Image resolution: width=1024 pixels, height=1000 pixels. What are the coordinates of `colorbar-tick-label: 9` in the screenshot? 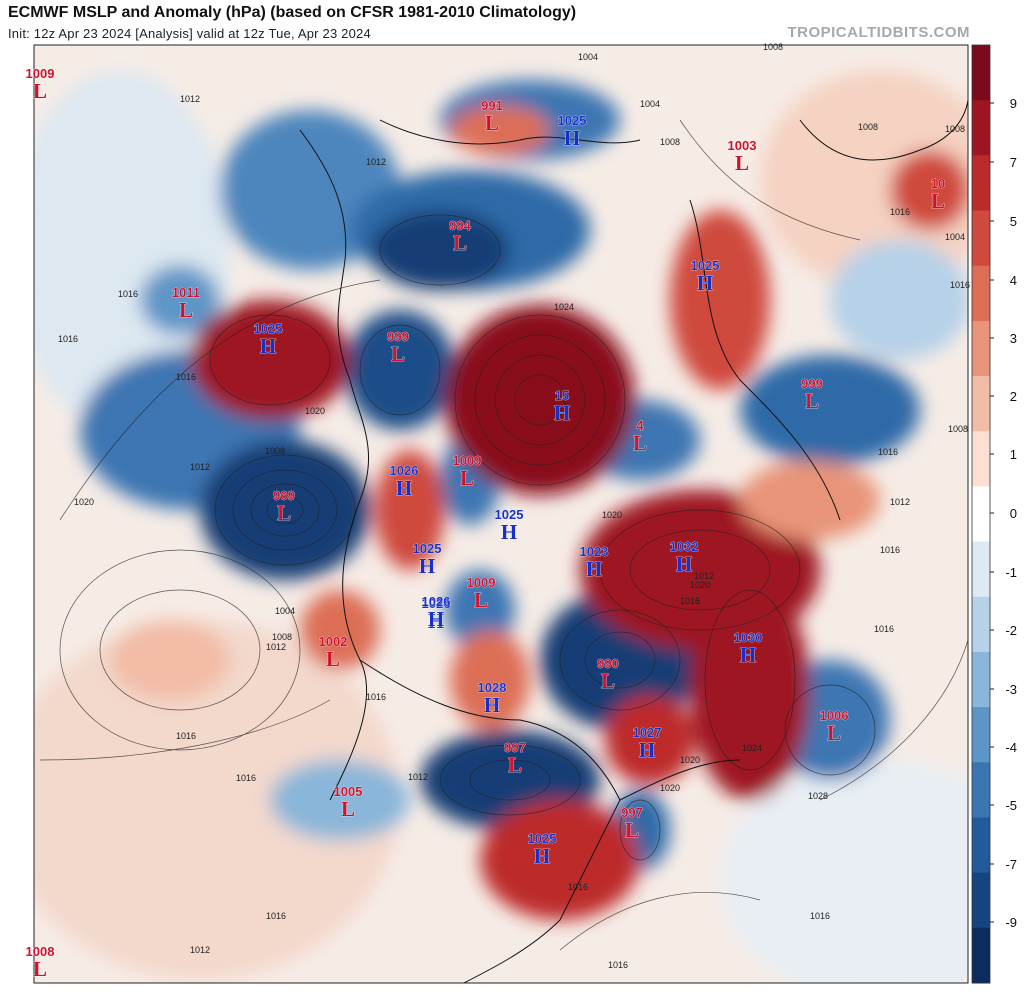 It's located at (1013, 103).